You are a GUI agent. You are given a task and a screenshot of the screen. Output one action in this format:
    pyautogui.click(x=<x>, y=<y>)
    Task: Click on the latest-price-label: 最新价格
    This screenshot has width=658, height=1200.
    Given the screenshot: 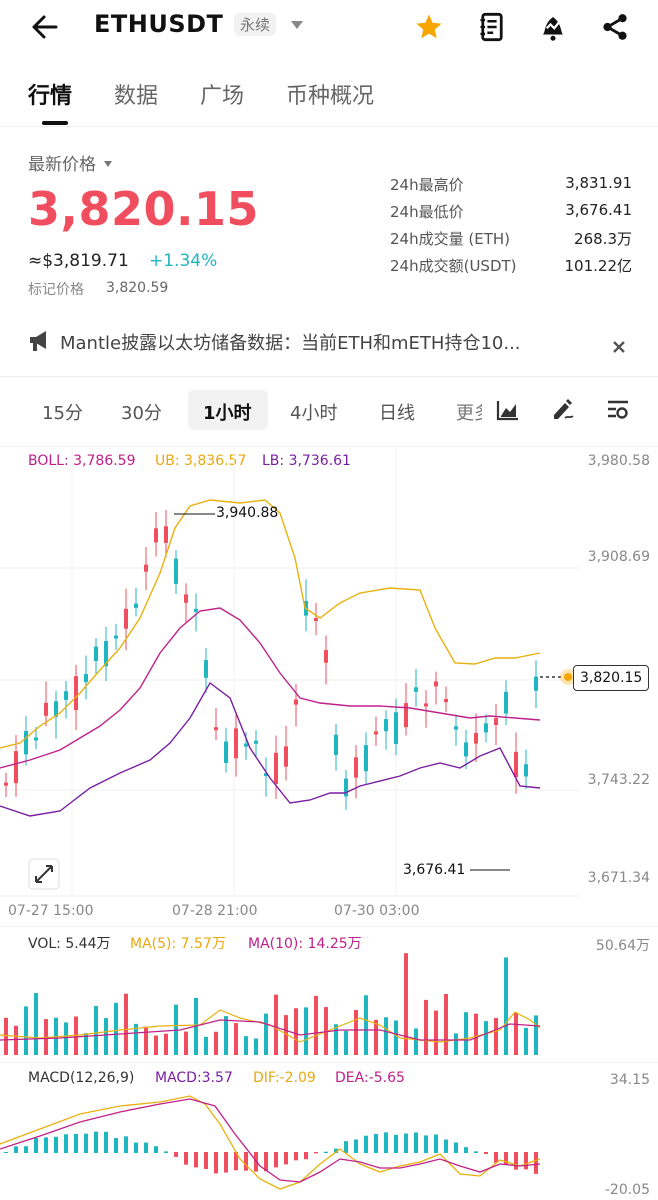 What is the action you would take?
    pyautogui.click(x=70, y=162)
    